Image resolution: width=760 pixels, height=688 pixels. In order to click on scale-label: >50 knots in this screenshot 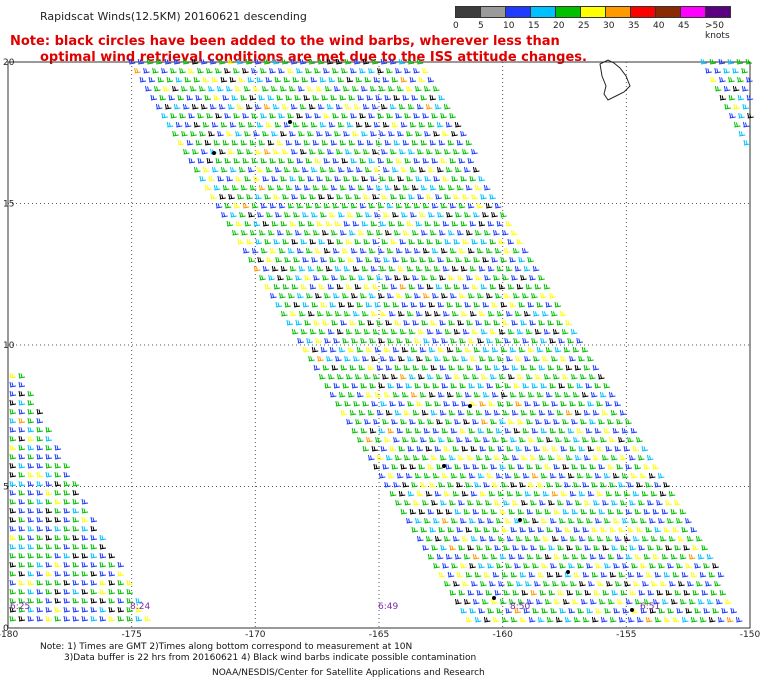, I will do `click(717, 31)`.